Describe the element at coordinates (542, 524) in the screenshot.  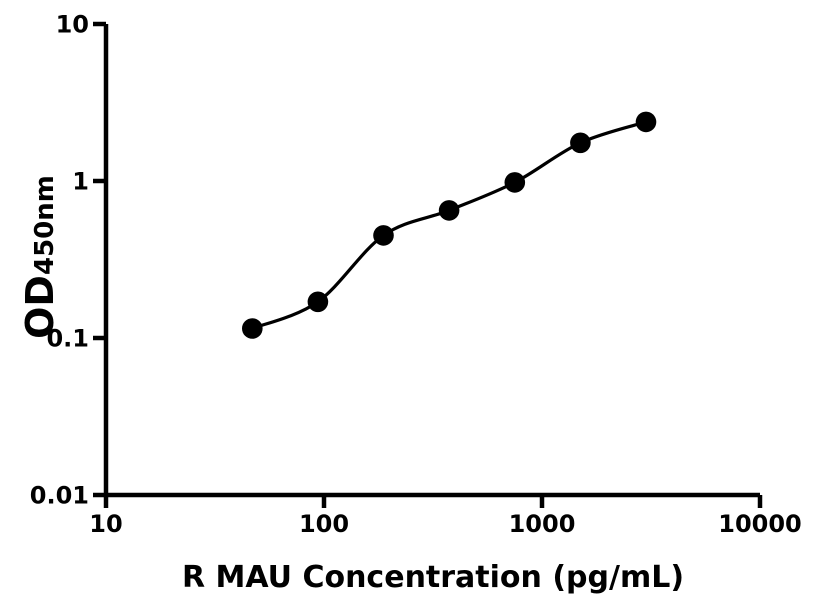
I see `x-tick-label: 1000` at that location.